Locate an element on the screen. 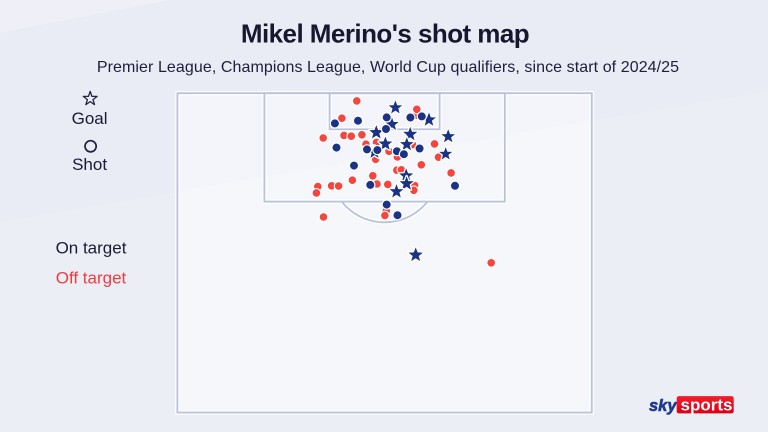 The height and width of the screenshot is (432, 768). svg-text: sports is located at coordinates (707, 405).